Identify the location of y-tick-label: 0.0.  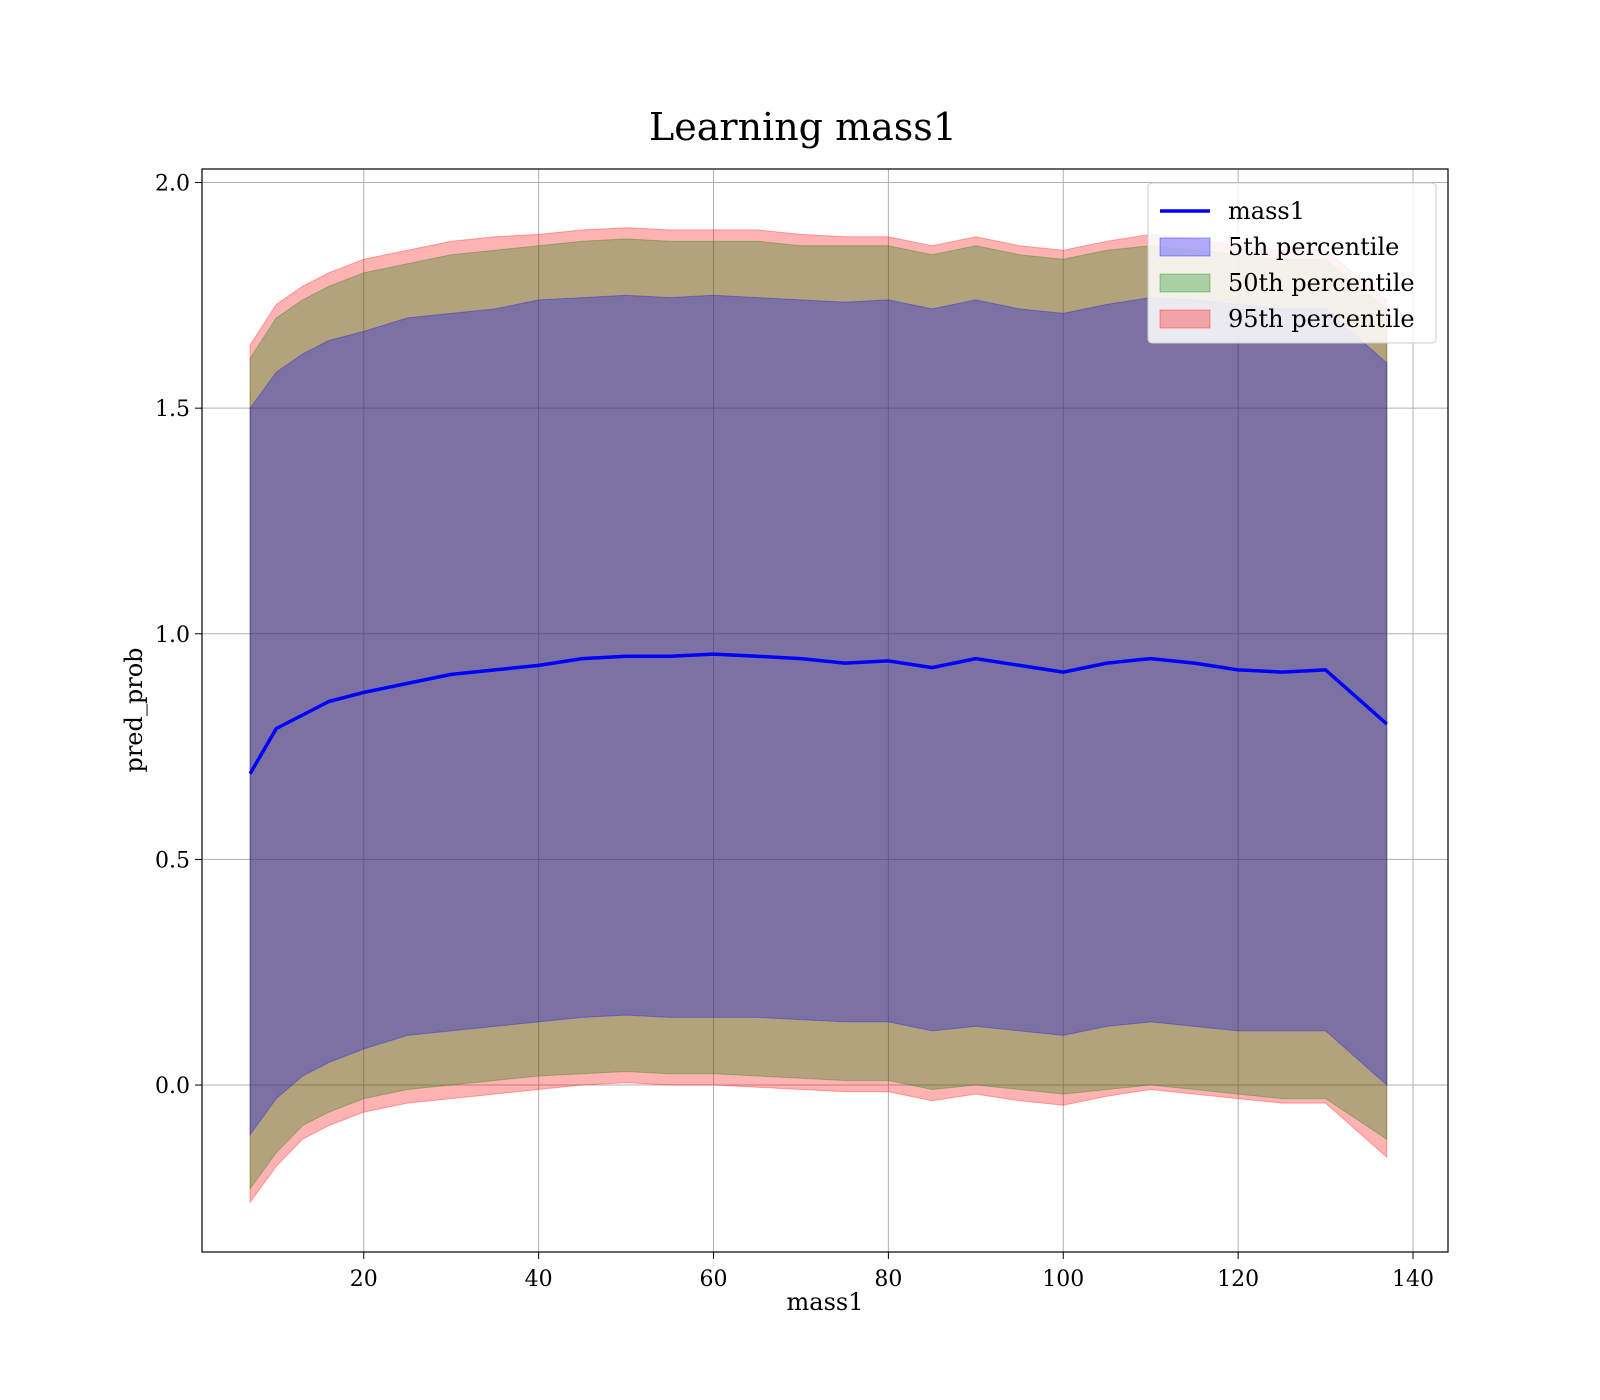
(172, 1086).